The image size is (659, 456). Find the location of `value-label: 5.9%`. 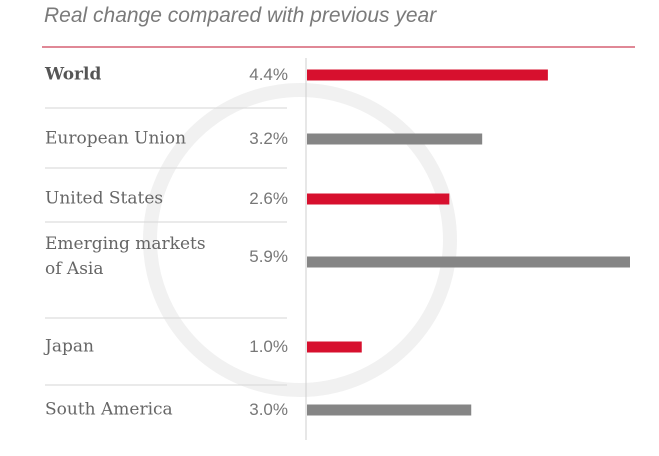

value-label: 5.9% is located at coordinates (268, 256).